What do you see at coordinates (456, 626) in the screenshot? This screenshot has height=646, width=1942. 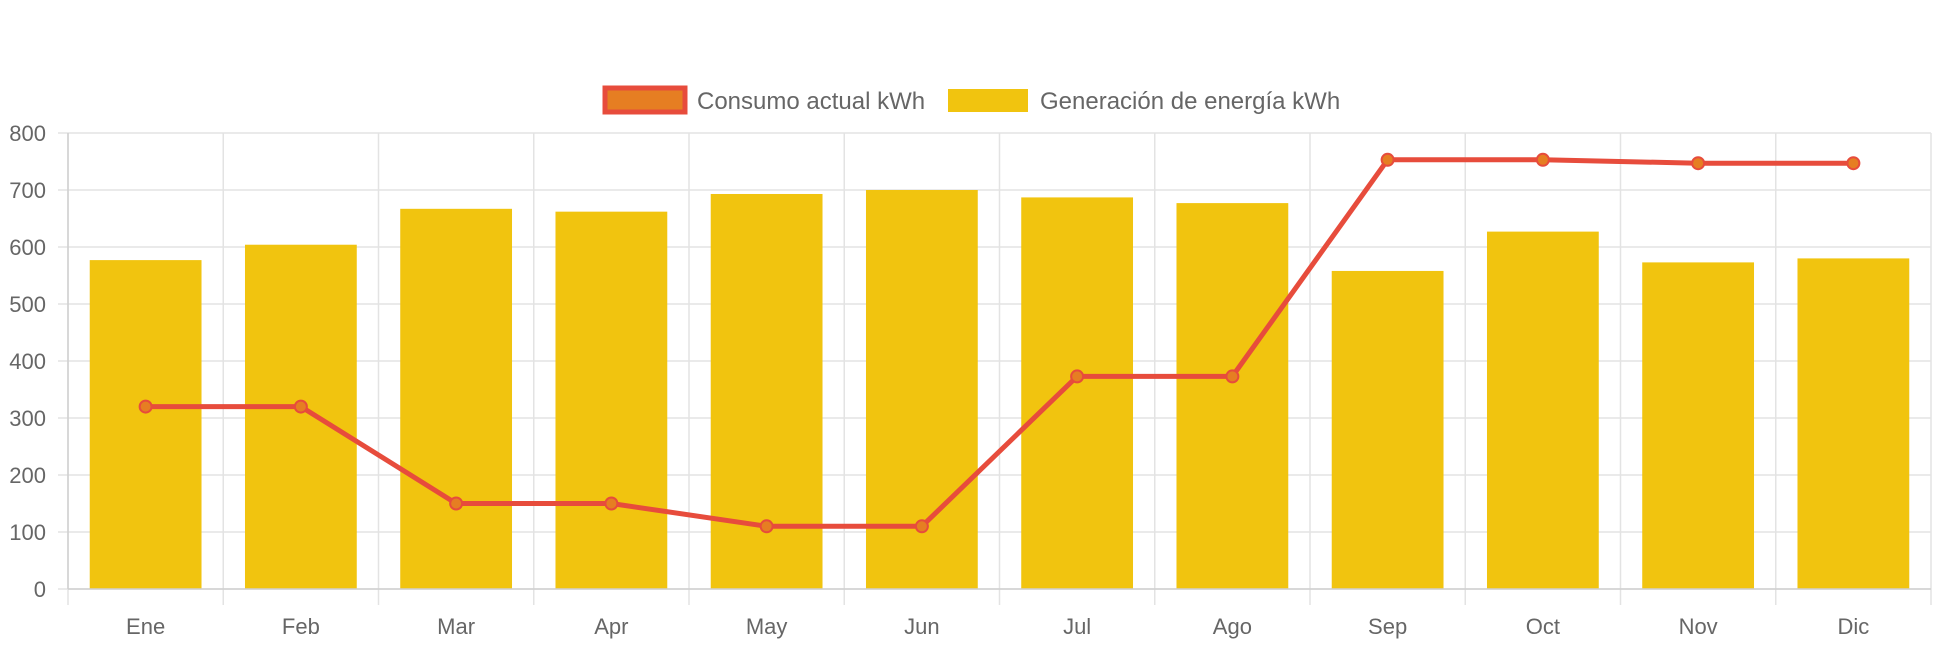 I see `x-tick-label: Mar` at bounding box center [456, 626].